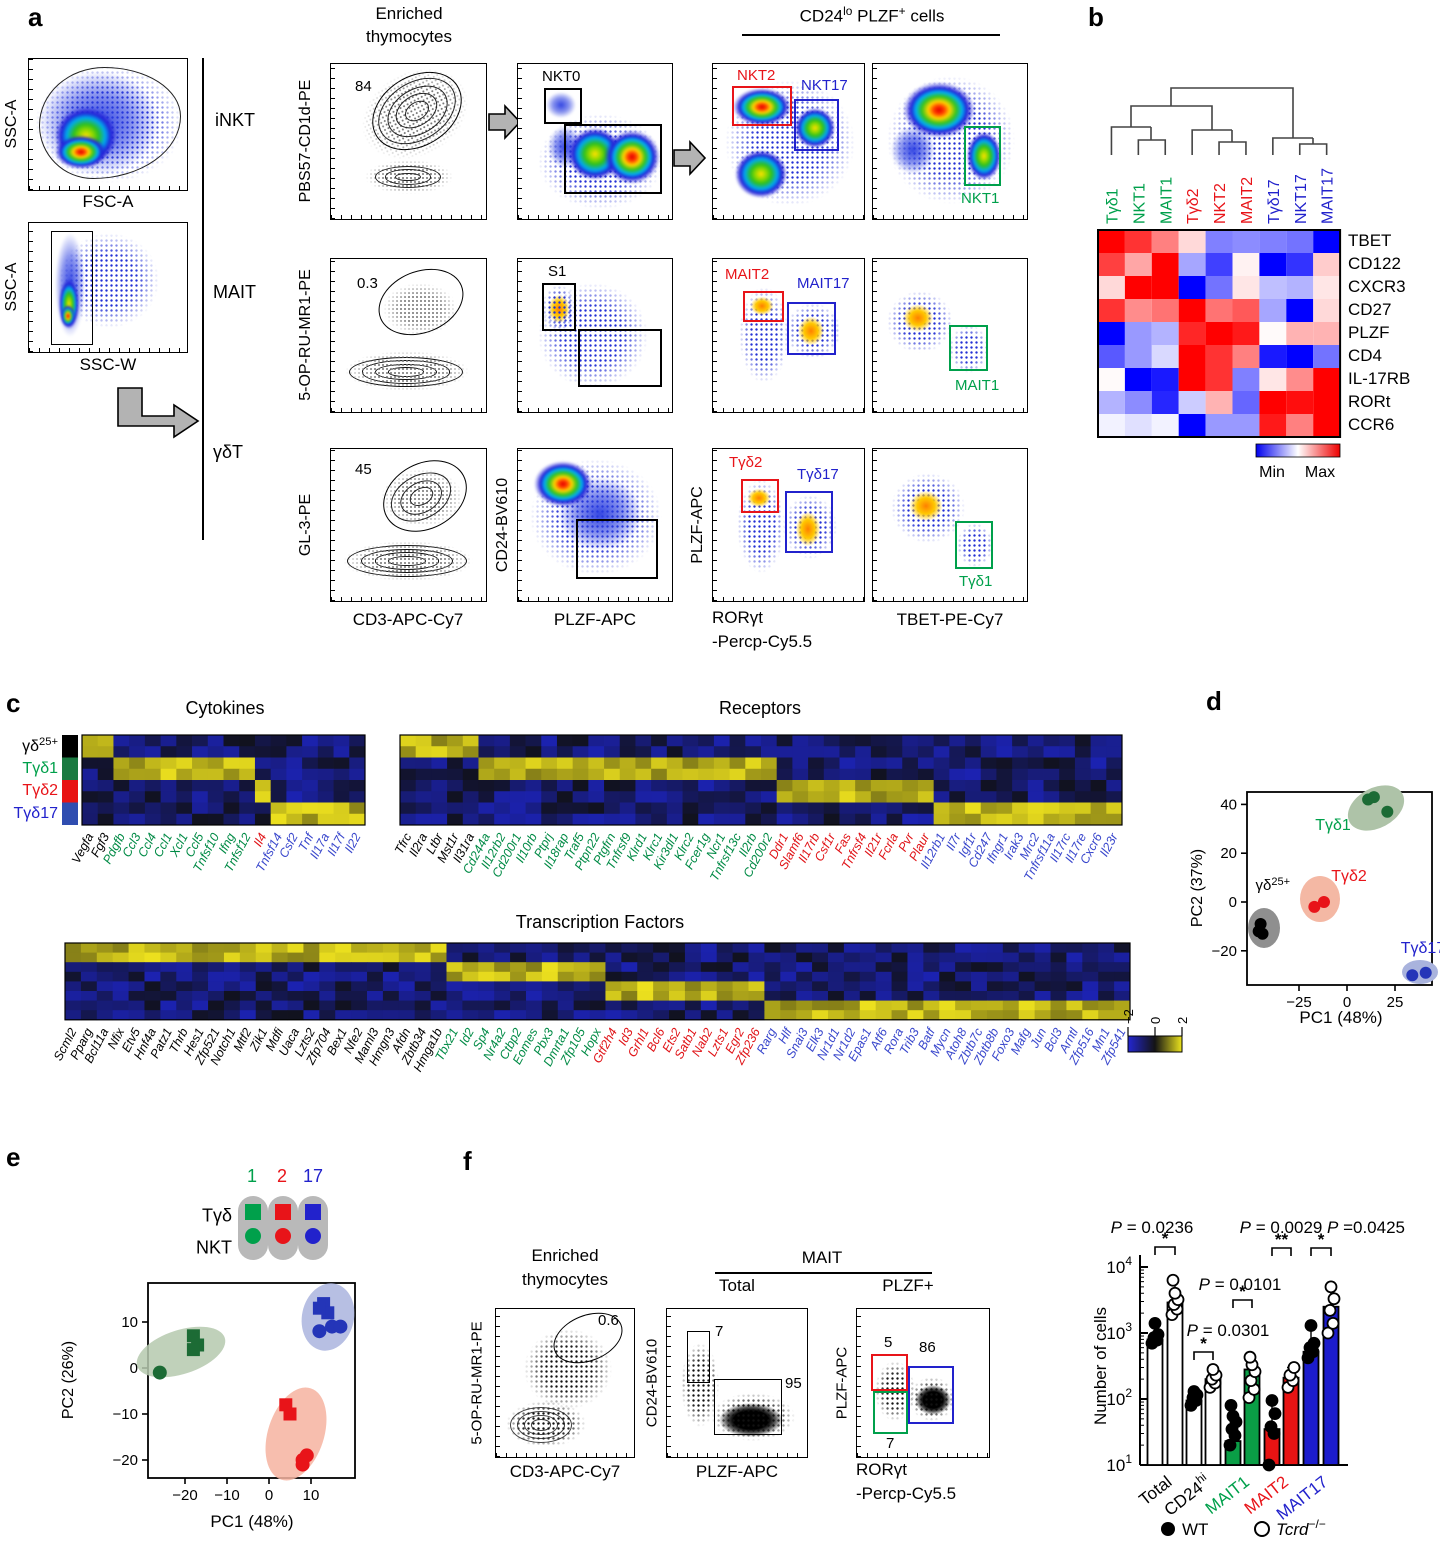 This screenshot has width=1440, height=1560. What do you see at coordinates (1128, 1393) in the screenshot?
I see `tspan-shape: 2` at bounding box center [1128, 1393].